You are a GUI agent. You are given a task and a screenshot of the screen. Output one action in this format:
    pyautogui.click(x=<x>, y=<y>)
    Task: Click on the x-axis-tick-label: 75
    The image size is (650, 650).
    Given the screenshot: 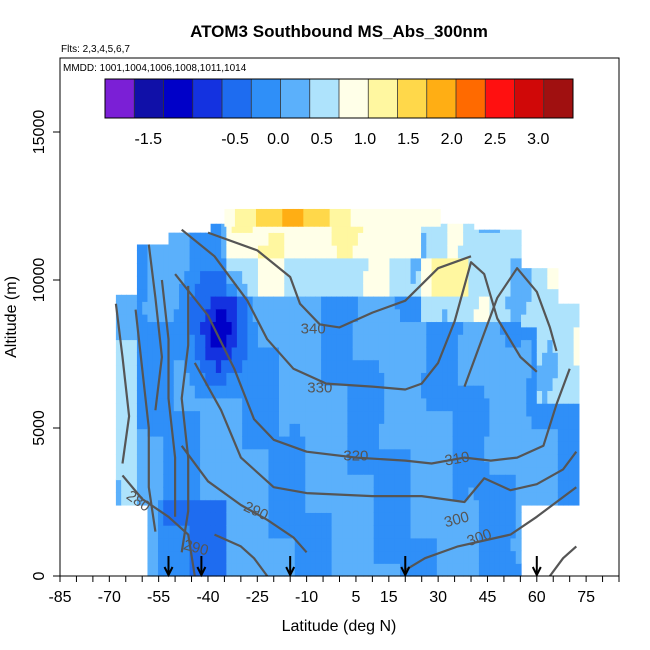 What is the action you would take?
    pyautogui.click(x=586, y=597)
    